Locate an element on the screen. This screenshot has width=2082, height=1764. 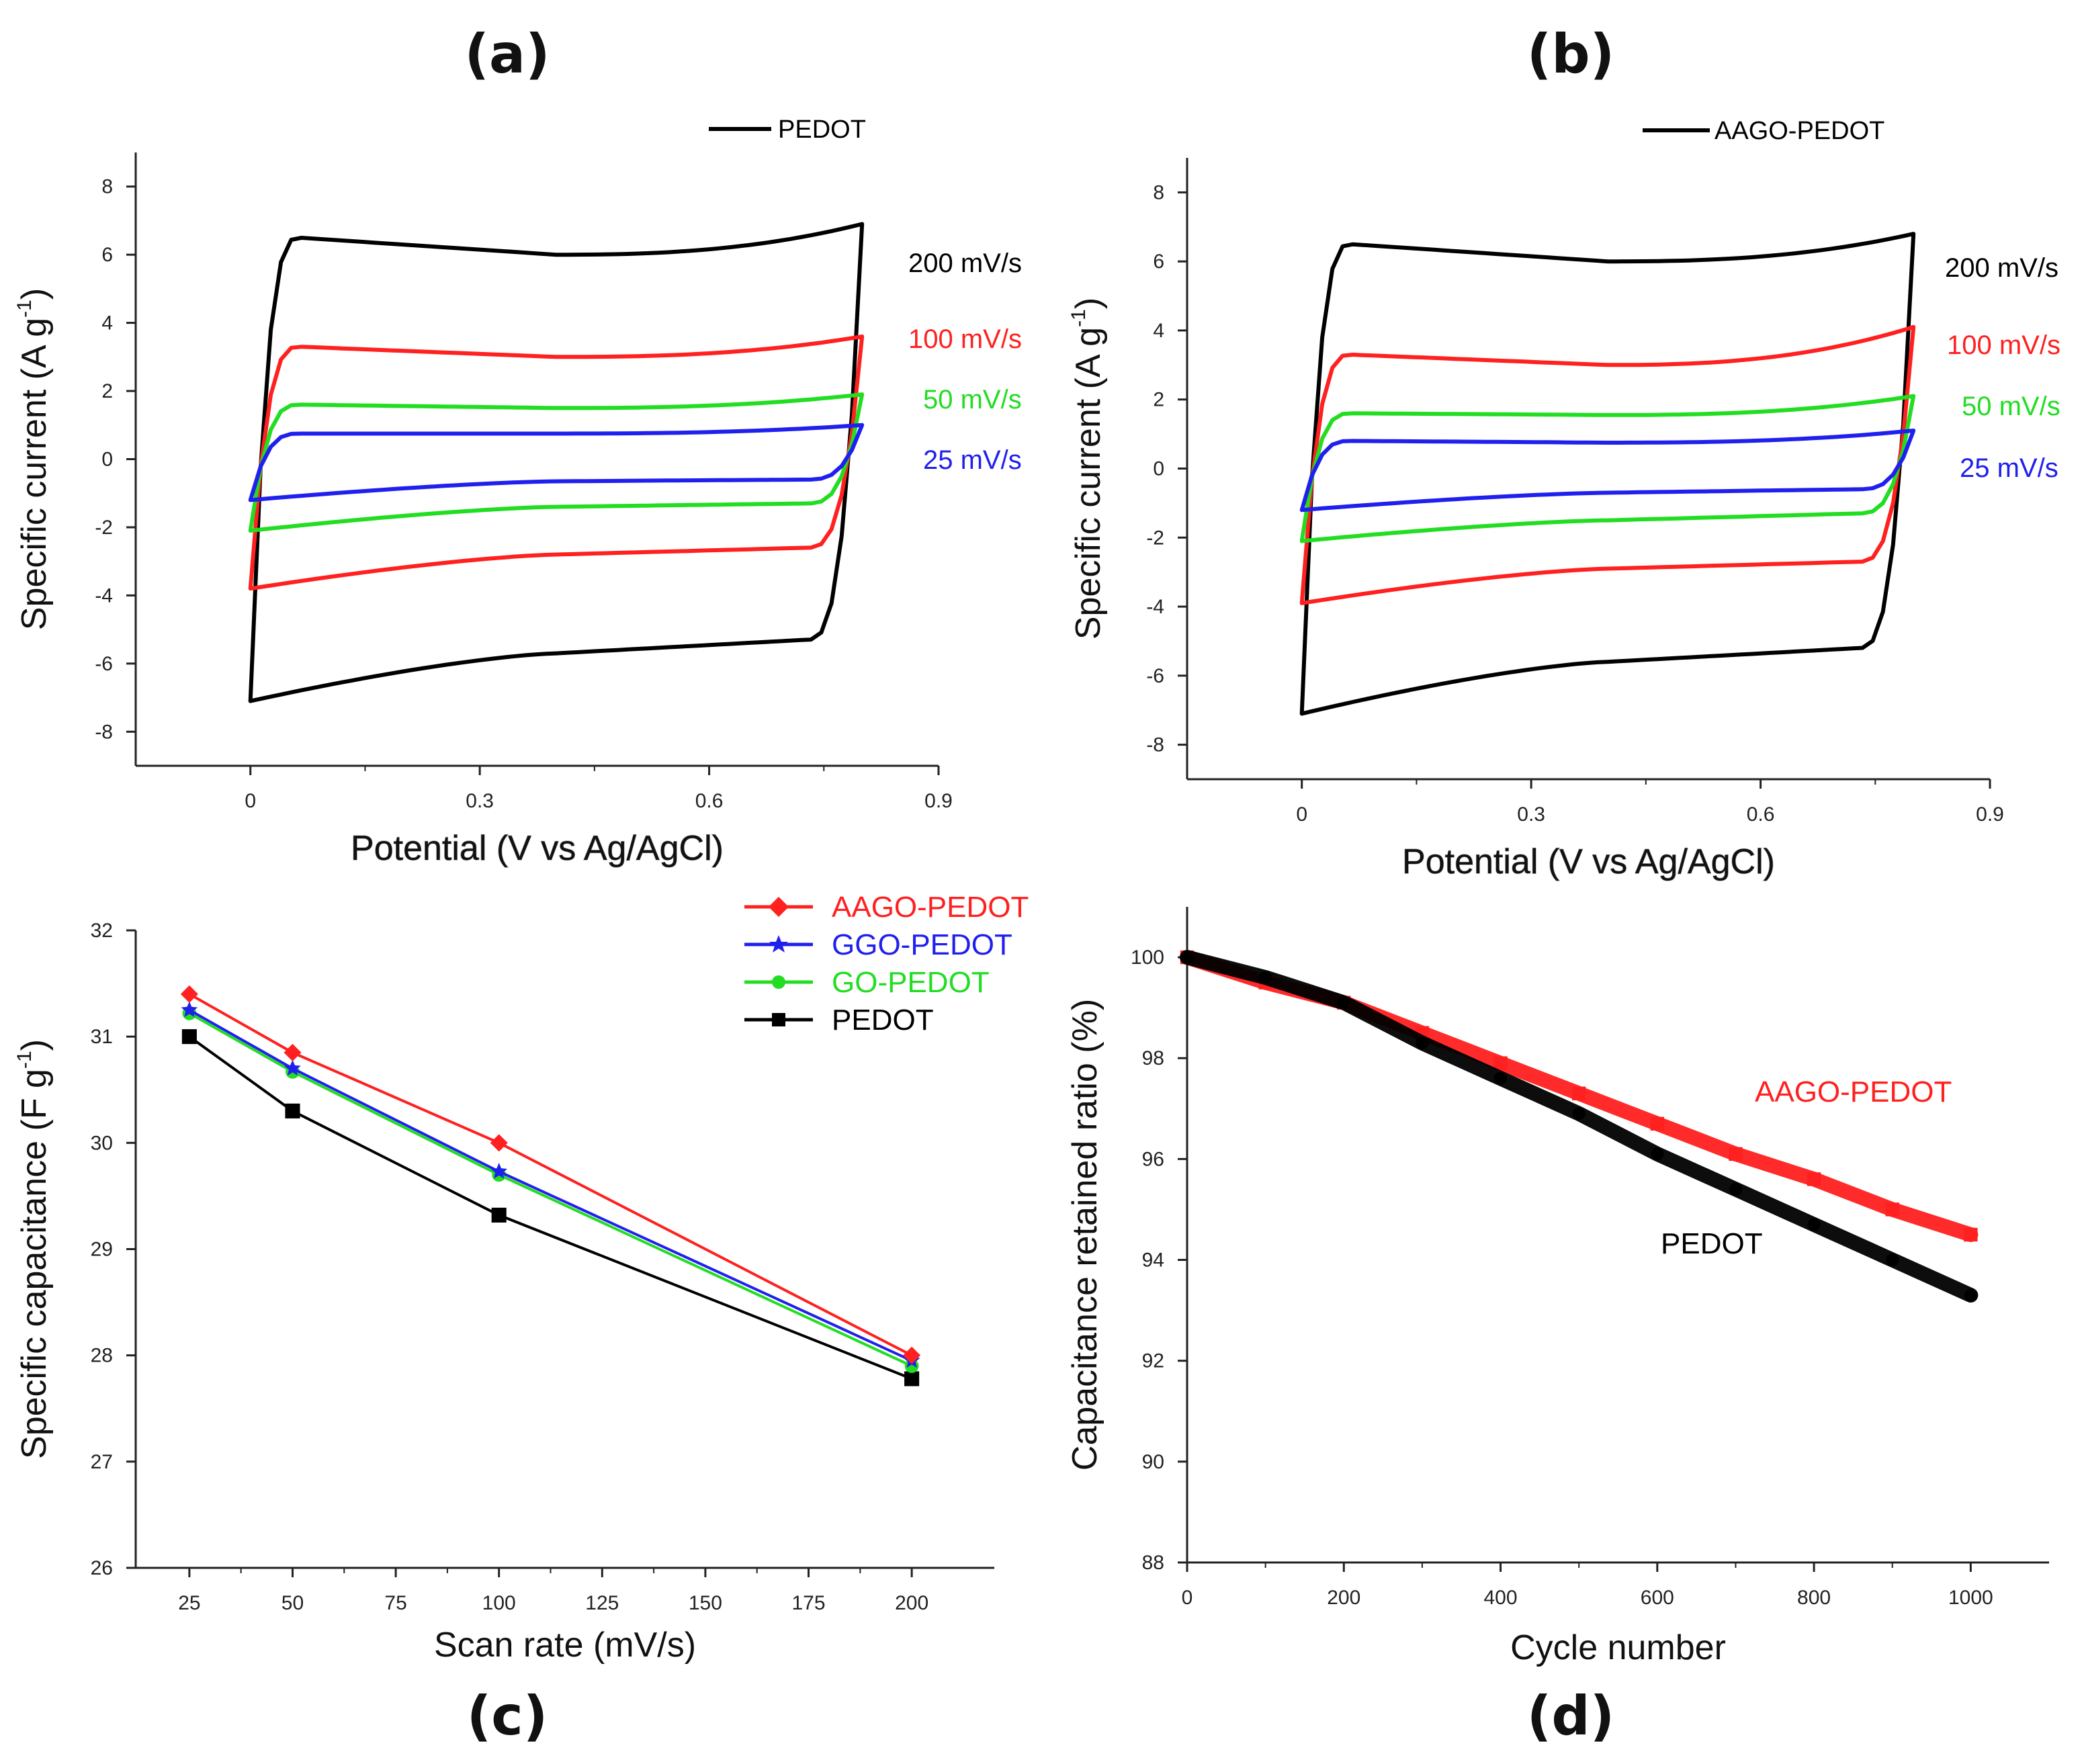
y-axis-title-a: Specific current (A g-1) is located at coordinates (33, 459).